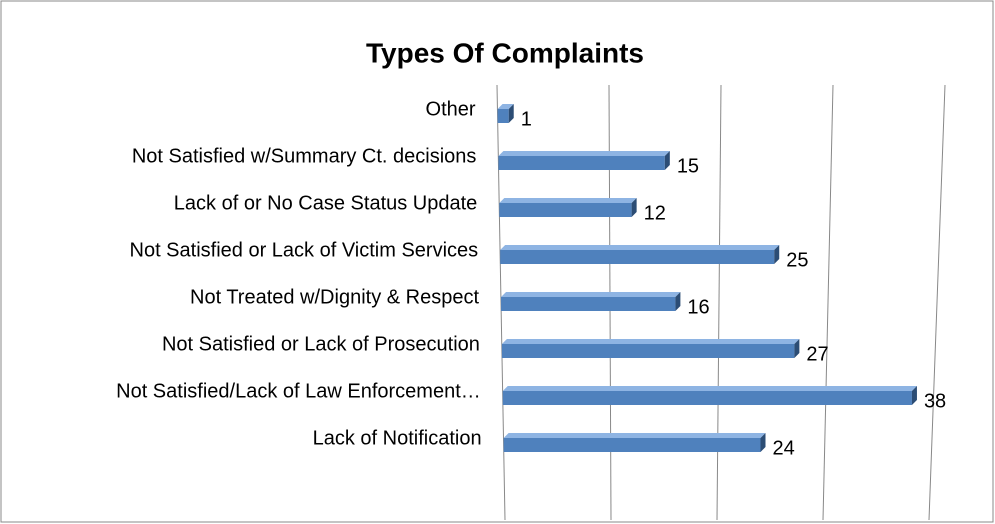 The width and height of the screenshot is (995, 524). Describe the element at coordinates (817, 354) in the screenshot. I see `value-label: 27` at that location.